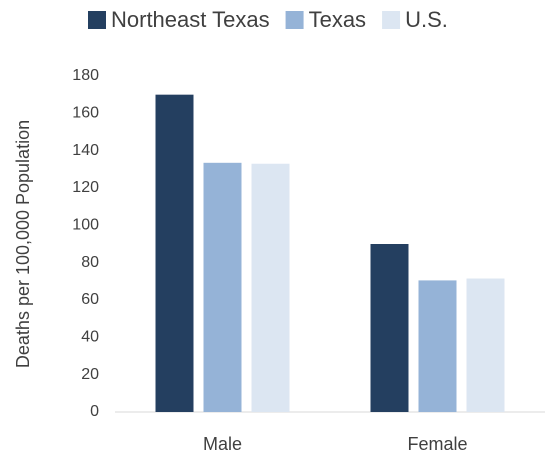 The width and height of the screenshot is (550, 462). What do you see at coordinates (85, 187) in the screenshot?
I see `y-tick-label: 120` at bounding box center [85, 187].